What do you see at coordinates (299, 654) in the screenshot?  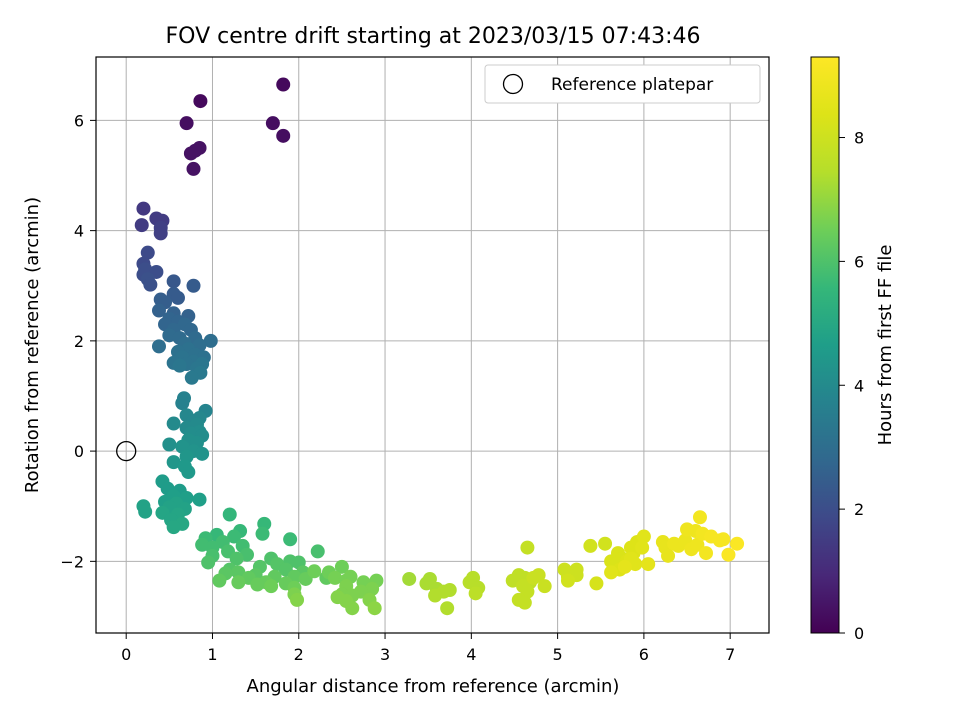 I see `x-tick-label: 2` at bounding box center [299, 654].